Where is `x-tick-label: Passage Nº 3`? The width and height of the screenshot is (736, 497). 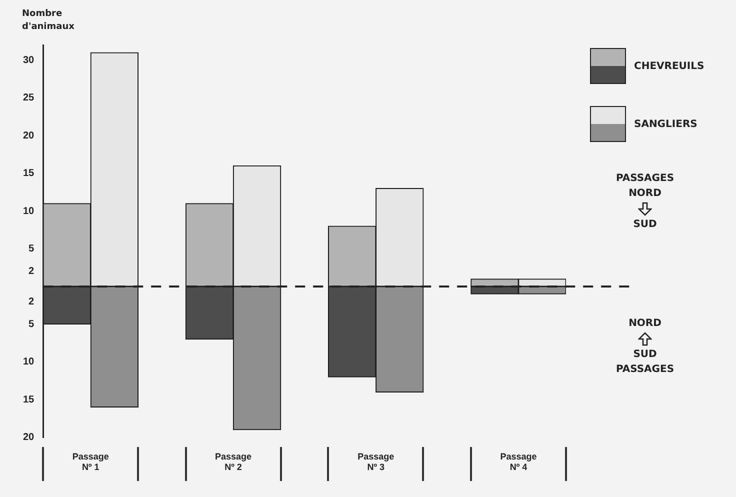
x-tick-label: Passage Nº 3 is located at coordinates (376, 461).